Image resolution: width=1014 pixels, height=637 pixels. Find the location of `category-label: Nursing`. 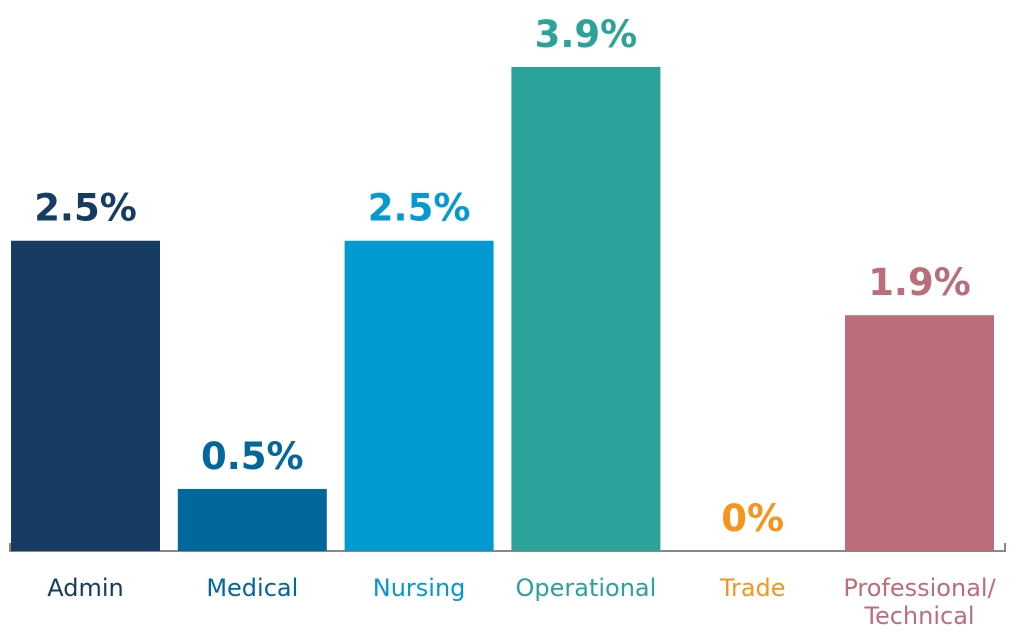

category-label: Nursing is located at coordinates (419, 588).